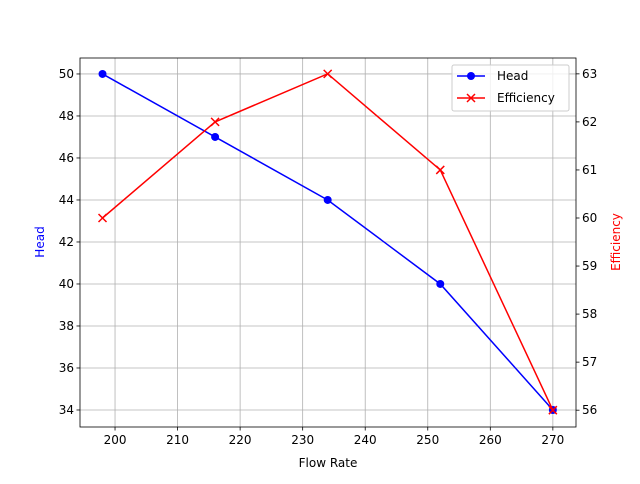 This screenshot has width=640, height=484. Describe the element at coordinates (240, 440) in the screenshot. I see `x-tick-label: 220` at that location.